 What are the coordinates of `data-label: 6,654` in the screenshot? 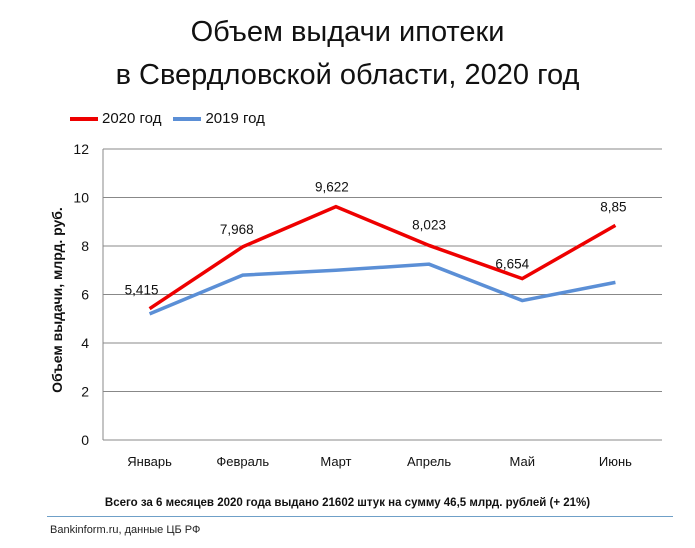 It's located at (512, 264).